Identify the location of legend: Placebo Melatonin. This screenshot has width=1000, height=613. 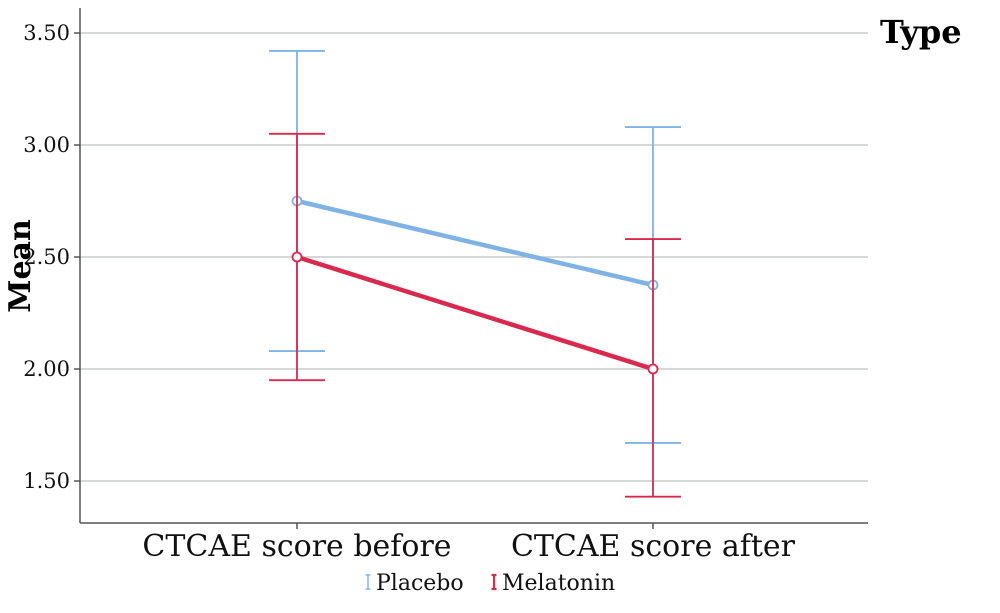
(490, 583).